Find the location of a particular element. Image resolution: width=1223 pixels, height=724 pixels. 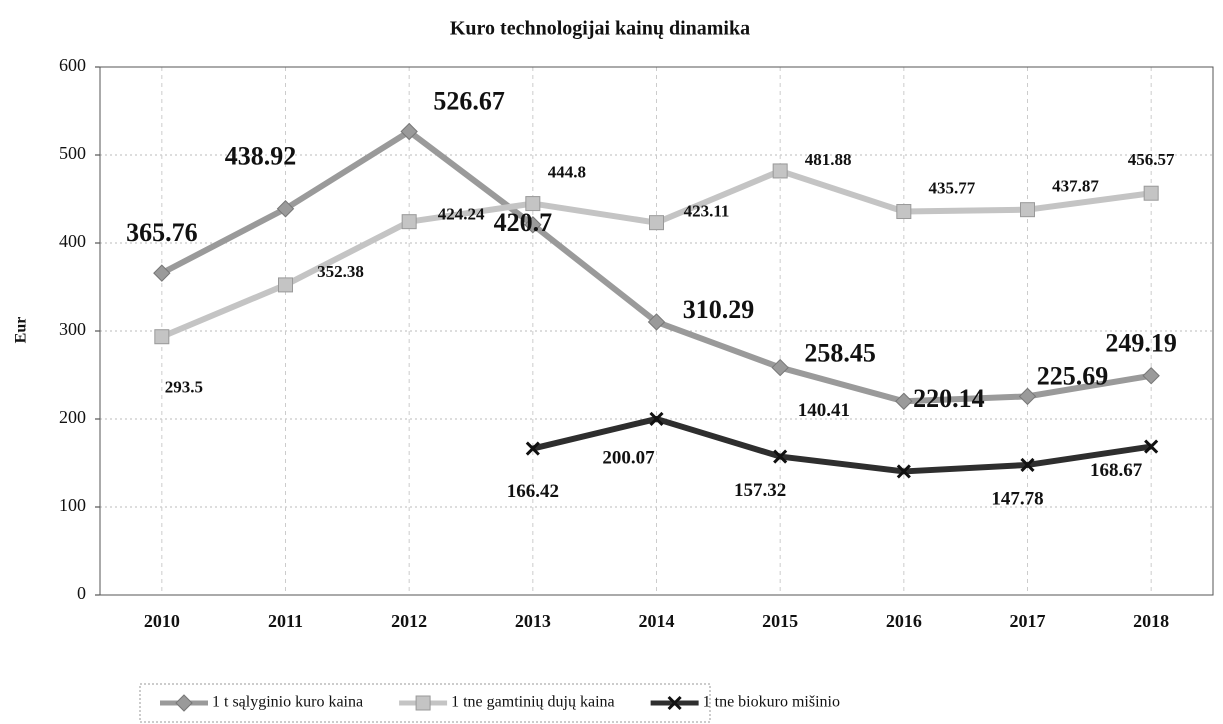

data-label: 438.92 is located at coordinates (261, 156).